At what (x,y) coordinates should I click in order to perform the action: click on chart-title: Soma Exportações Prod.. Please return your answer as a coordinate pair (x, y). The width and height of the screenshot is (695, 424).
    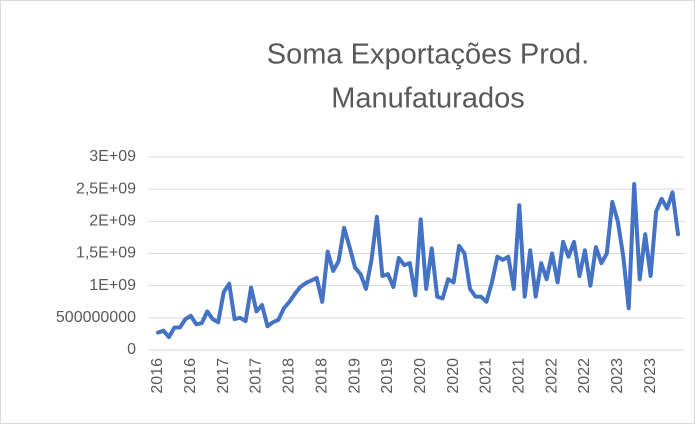
    Looking at the image, I should click on (428, 55).